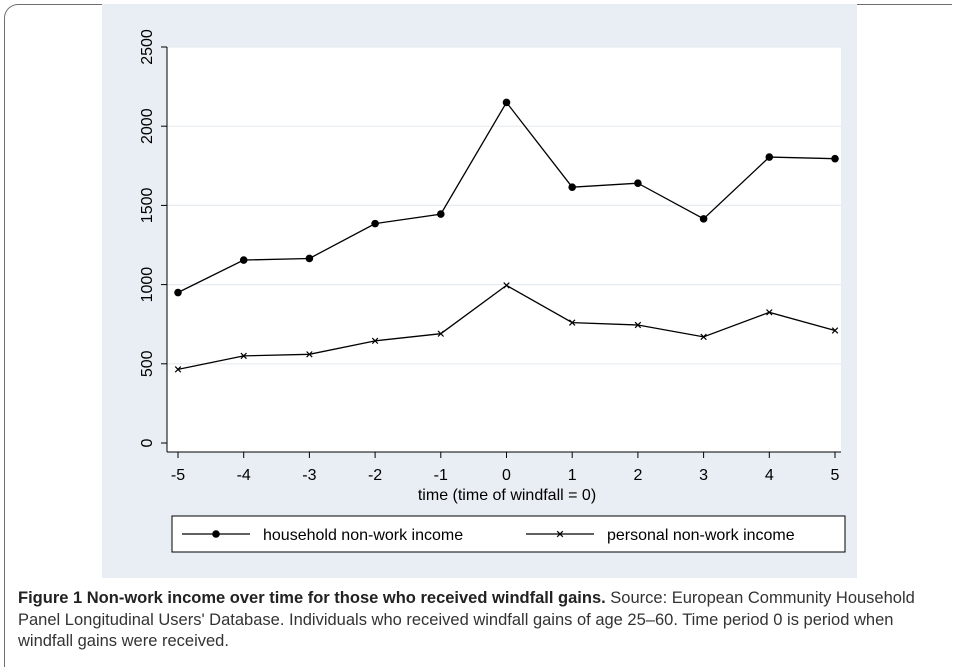  I want to click on x-tick-label: 4, so click(769, 475).